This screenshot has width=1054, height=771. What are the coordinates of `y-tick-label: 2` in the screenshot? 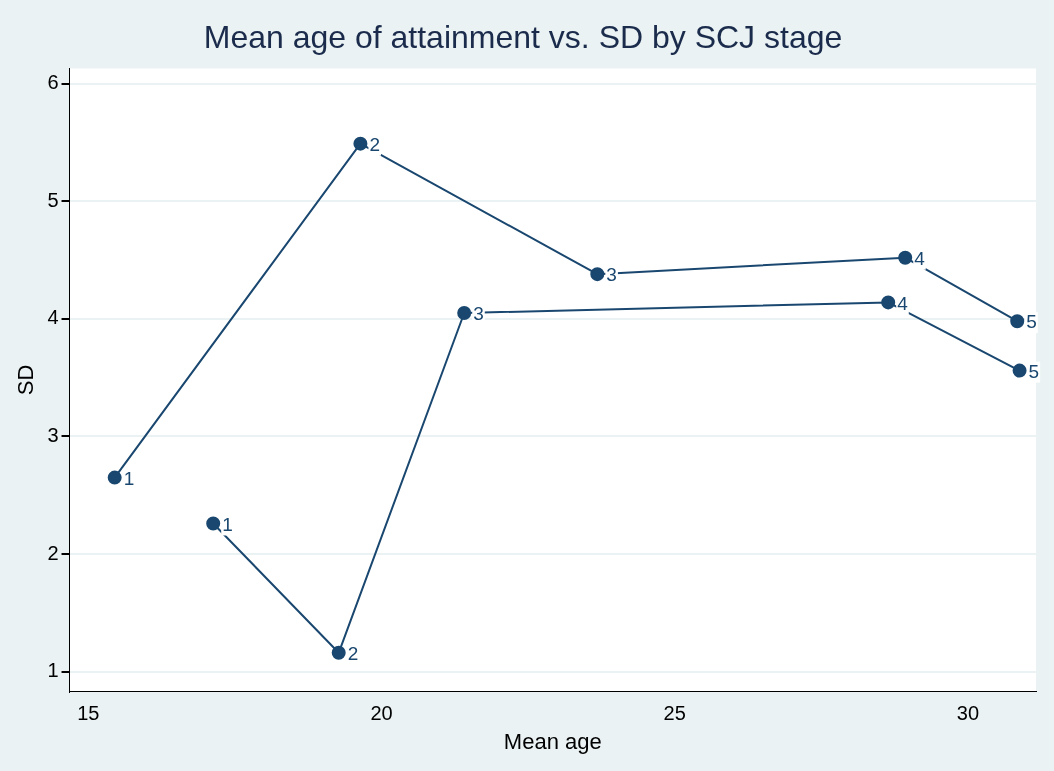 It's located at (53, 552).